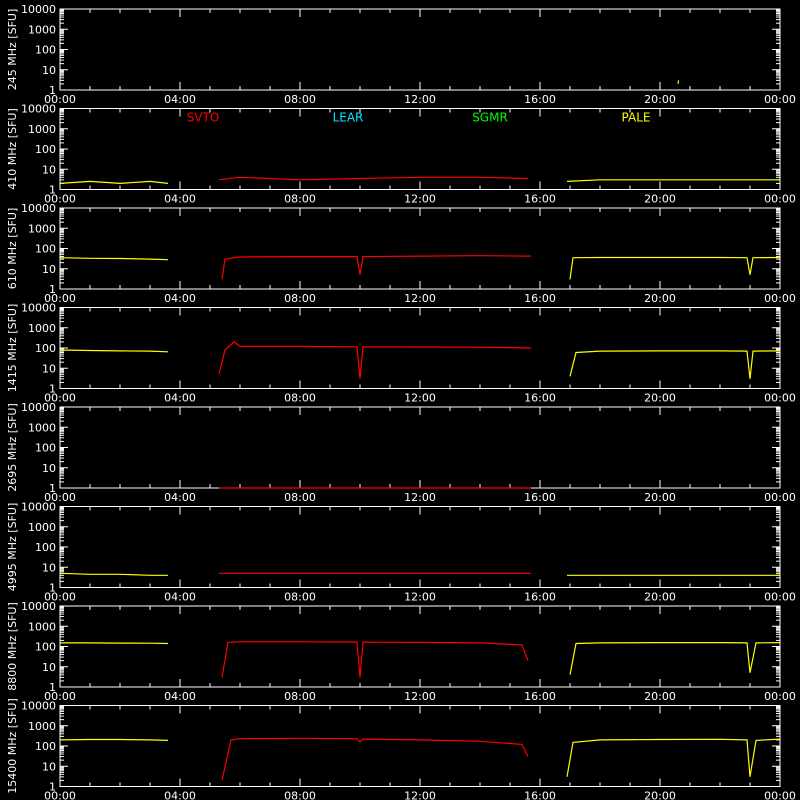 The image size is (800, 800). I want to click on panel-frequency-label: 1415 MHz [SFU], so click(12, 348).